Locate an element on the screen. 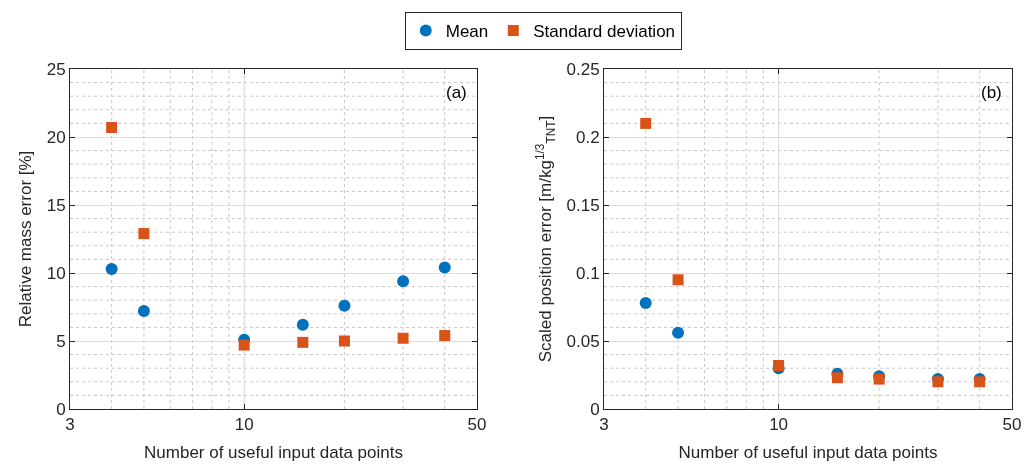  legend-label: Mean is located at coordinates (467, 32).